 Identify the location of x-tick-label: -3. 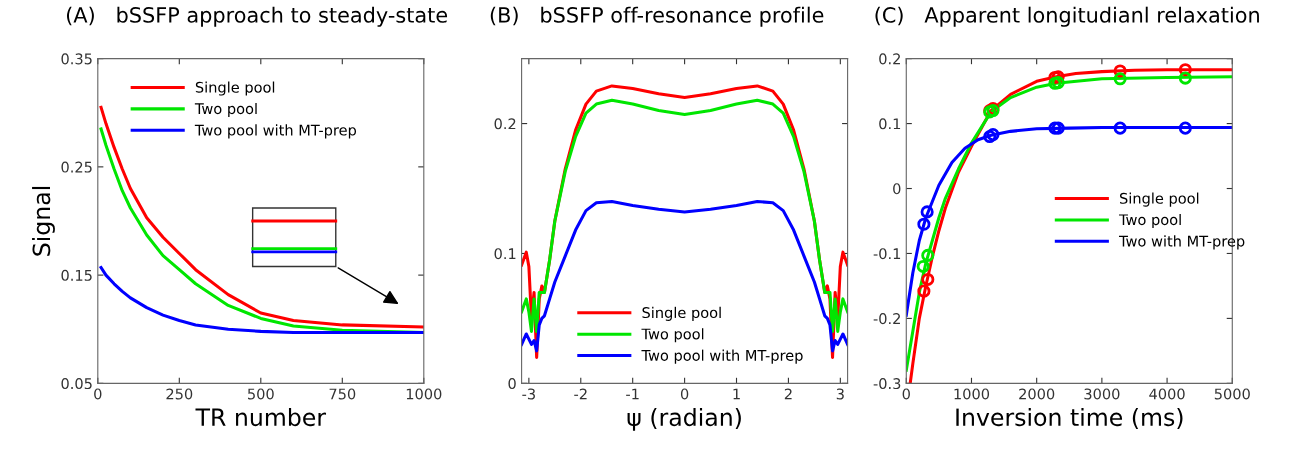
(528, 394).